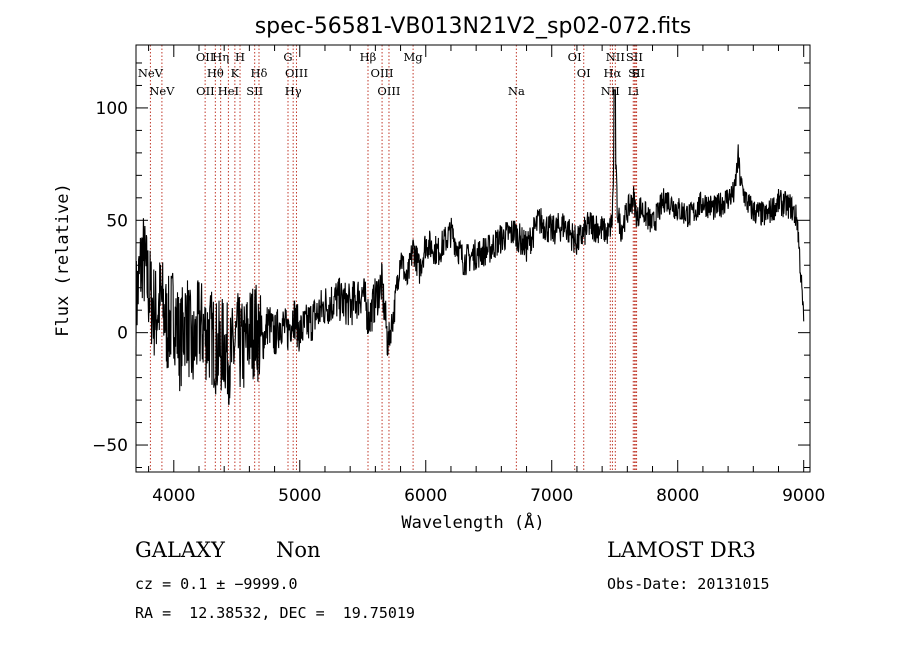 The height and width of the screenshot is (649, 900). Describe the element at coordinates (215, 73) in the screenshot. I see `line-label-Hθ: Hθ` at that location.